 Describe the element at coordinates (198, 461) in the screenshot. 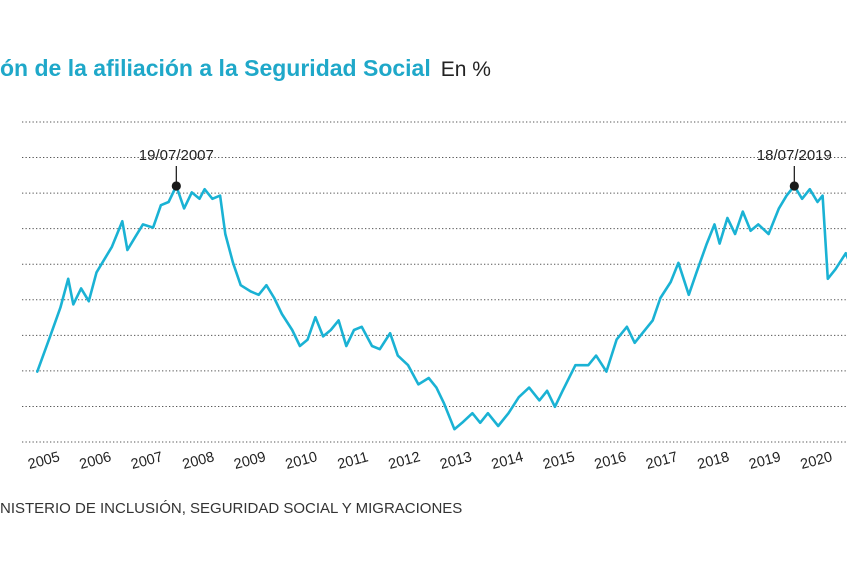

I see `x-tick-label: 2008` at that location.